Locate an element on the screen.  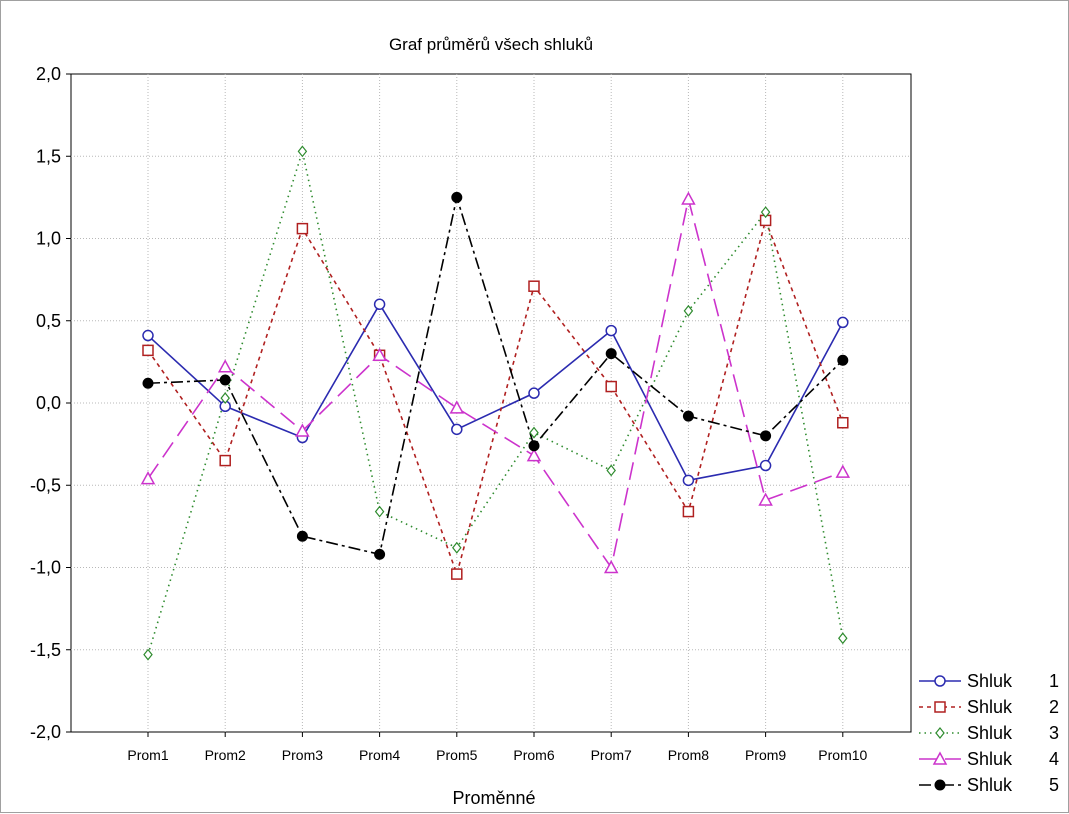
chart-title: Graf průměrů všech shluků is located at coordinates (491, 44).